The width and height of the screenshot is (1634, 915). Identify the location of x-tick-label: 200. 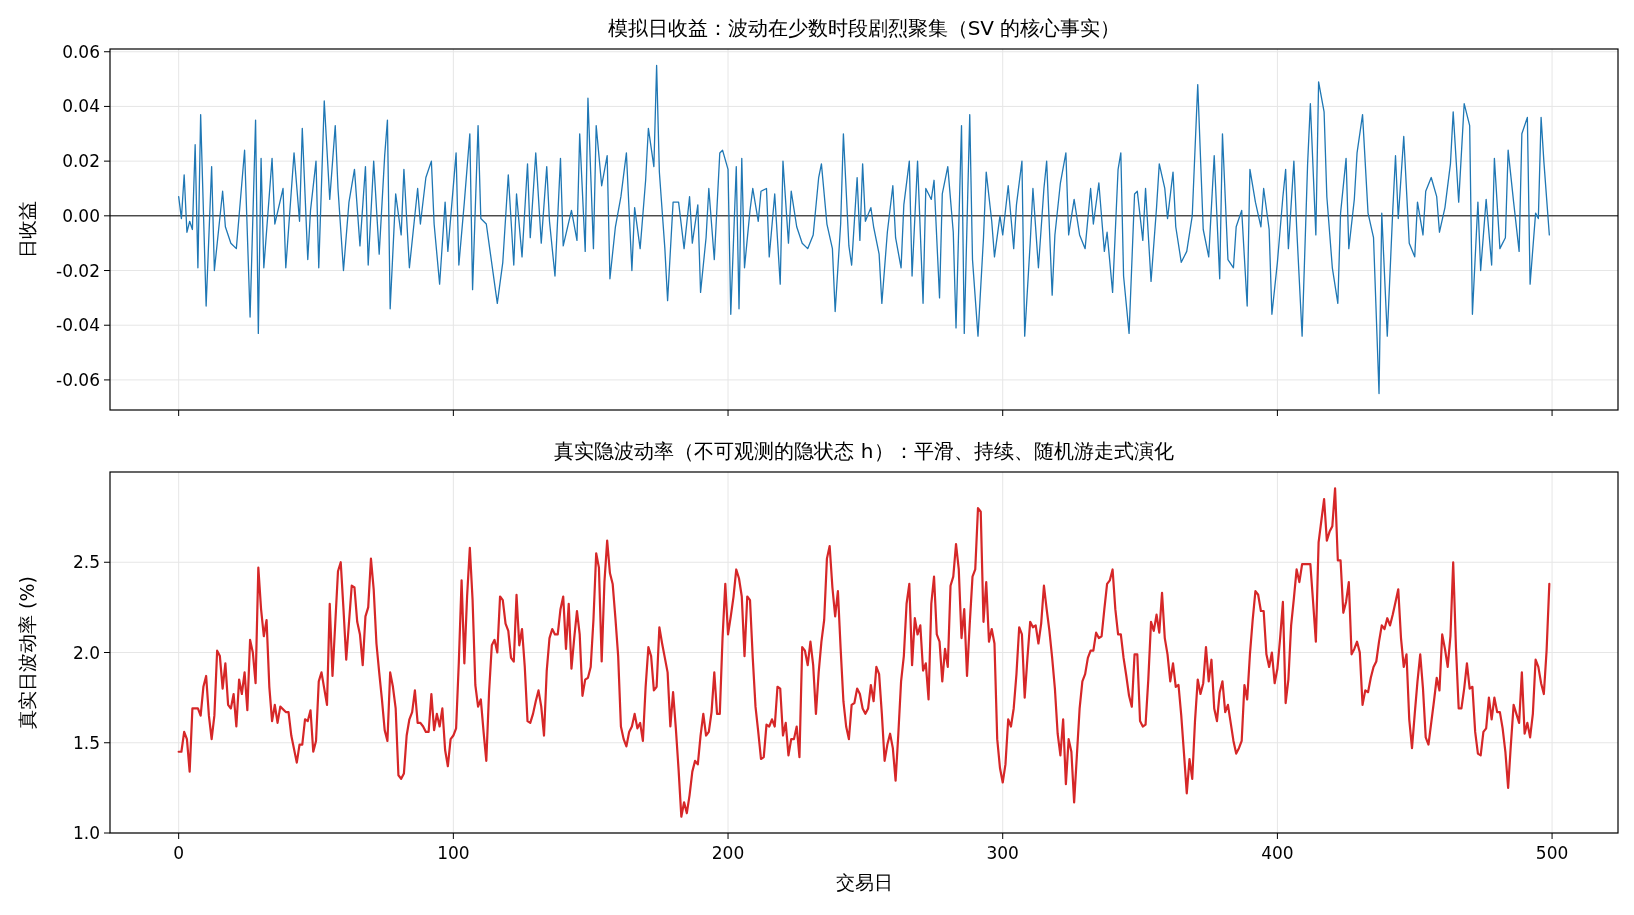
(728, 853).